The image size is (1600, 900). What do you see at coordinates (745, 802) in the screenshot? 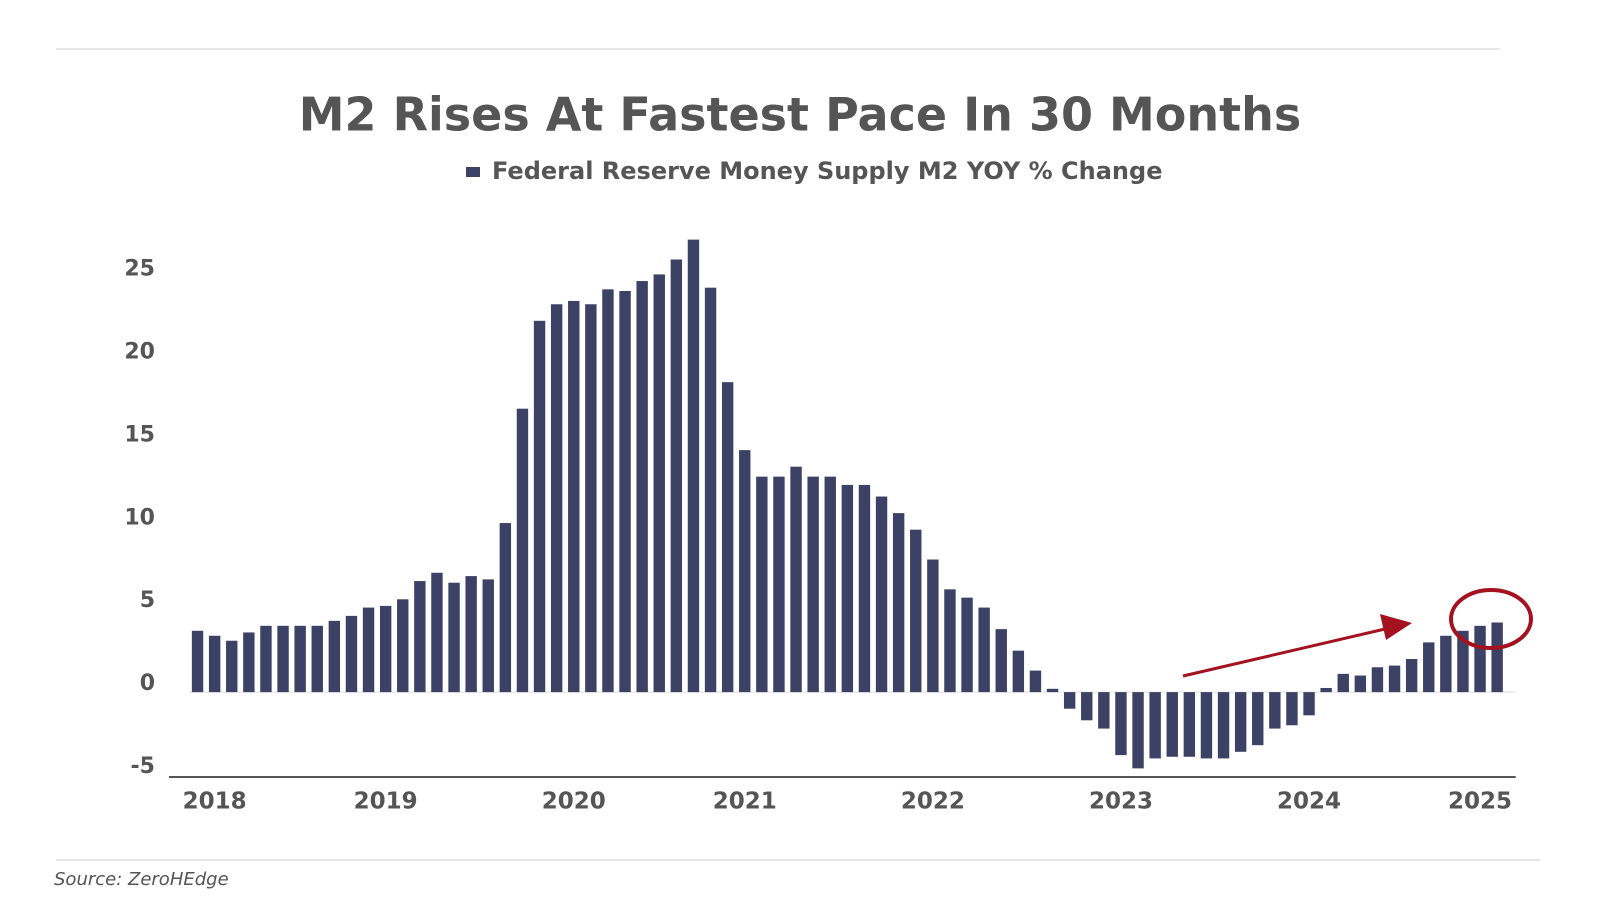
I see `x-tick-label: 2021` at bounding box center [745, 802].